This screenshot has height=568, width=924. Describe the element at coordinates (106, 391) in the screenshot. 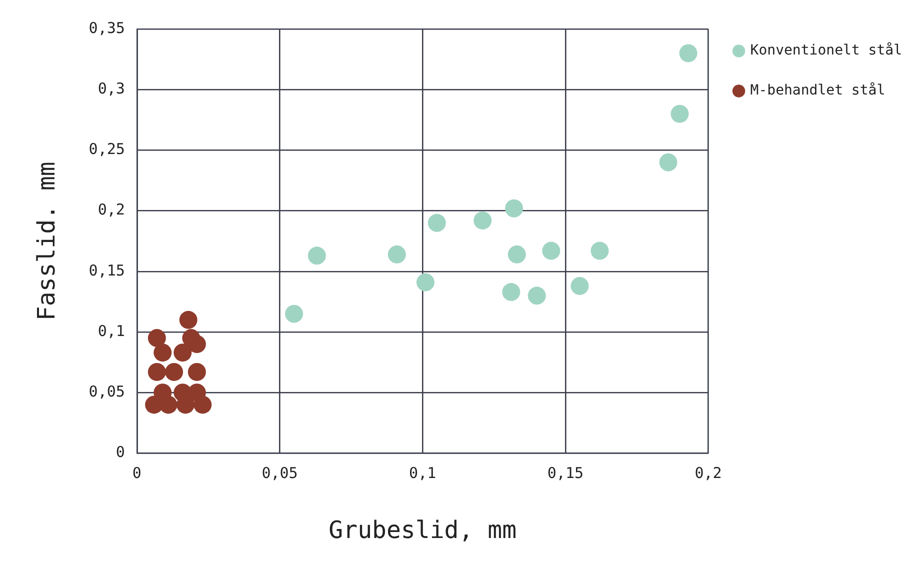

I see `y-tick-label: 0,05` at that location.